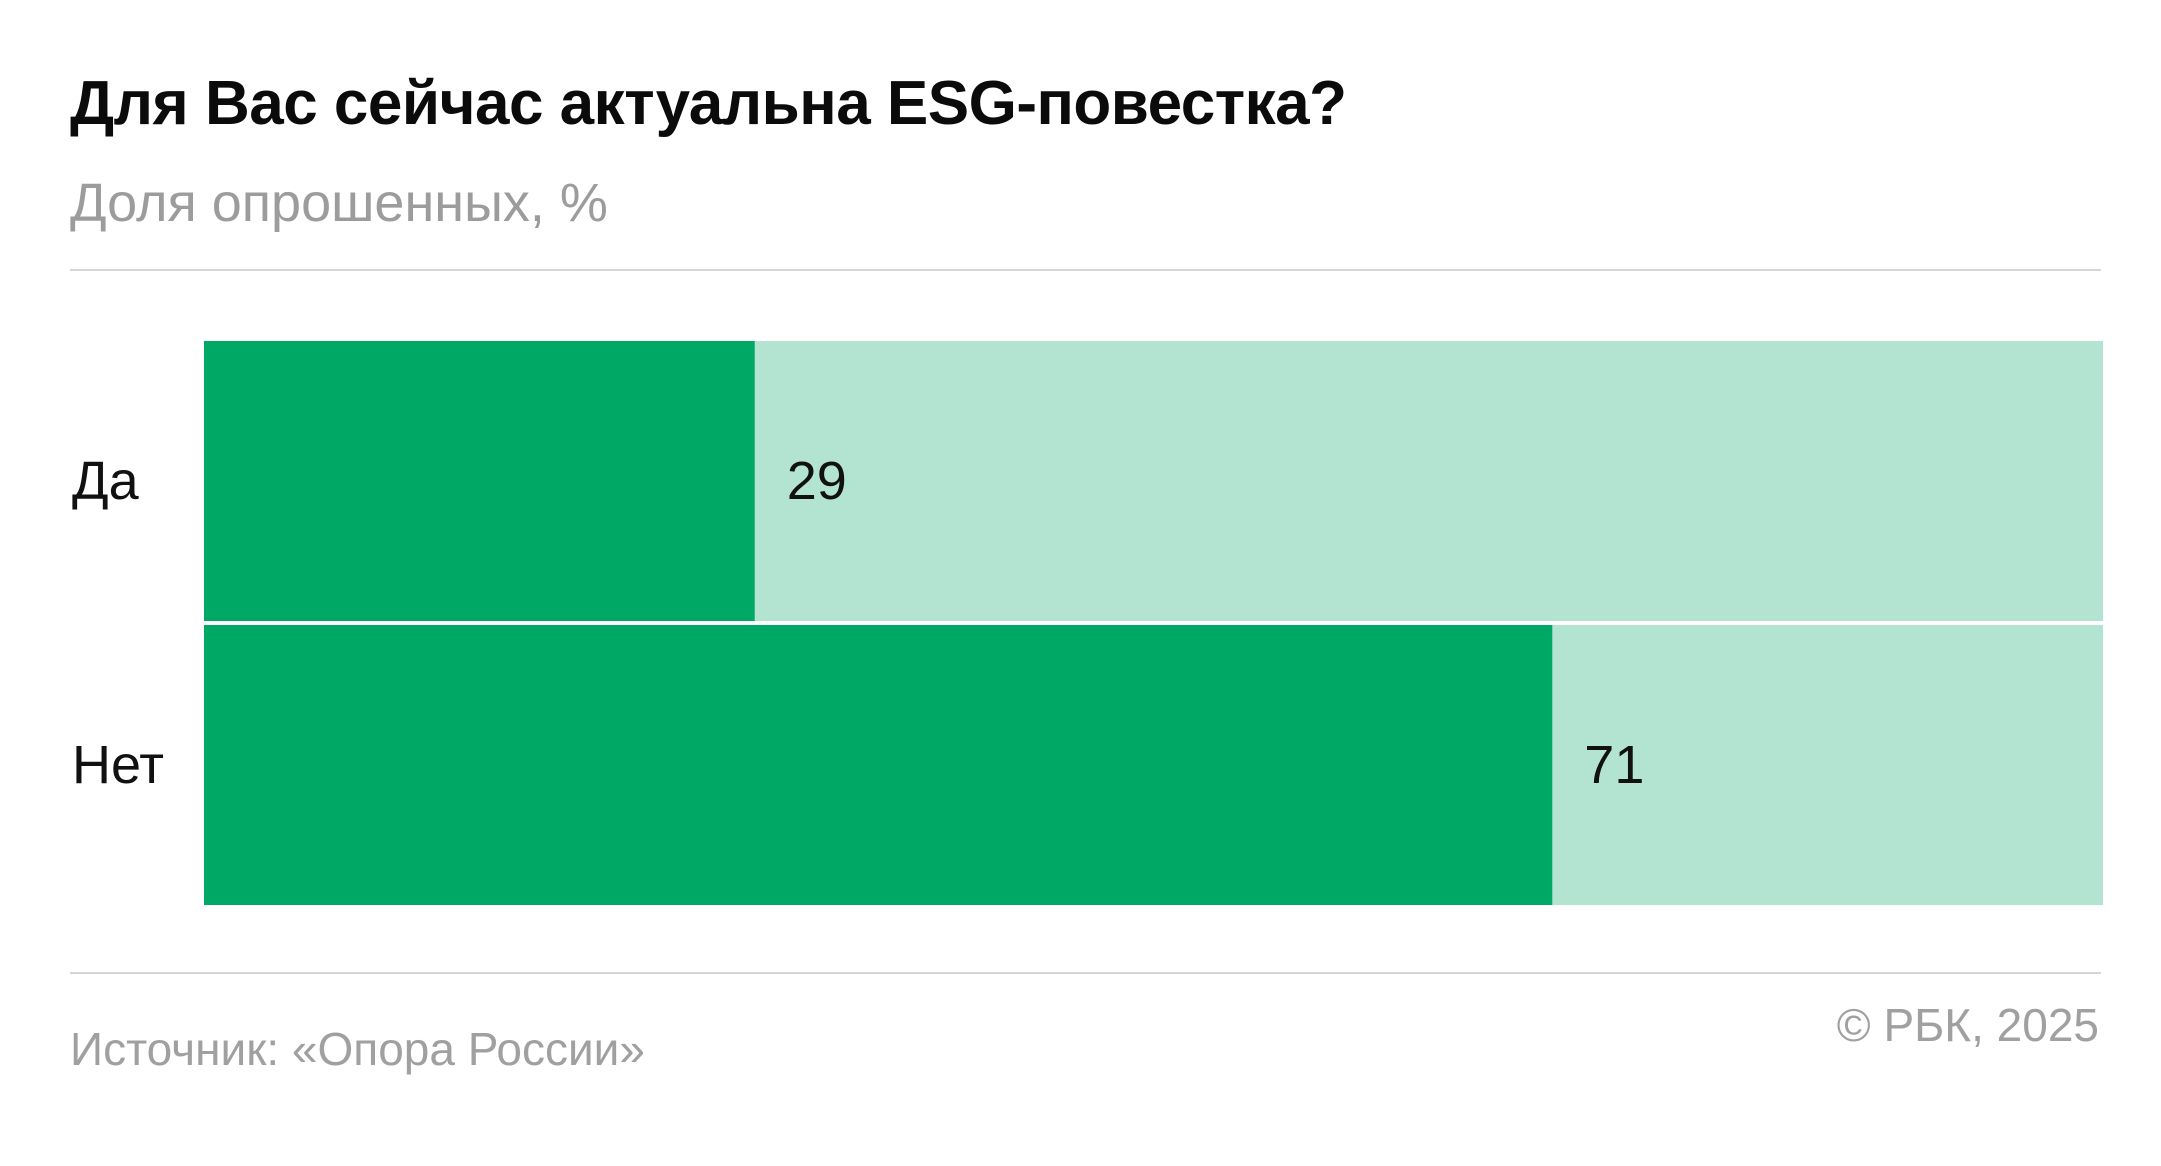 This screenshot has width=2161, height=1166. Describe the element at coordinates (339, 203) in the screenshot. I see `chart-subtitle: Доля опрошенных, %` at that location.